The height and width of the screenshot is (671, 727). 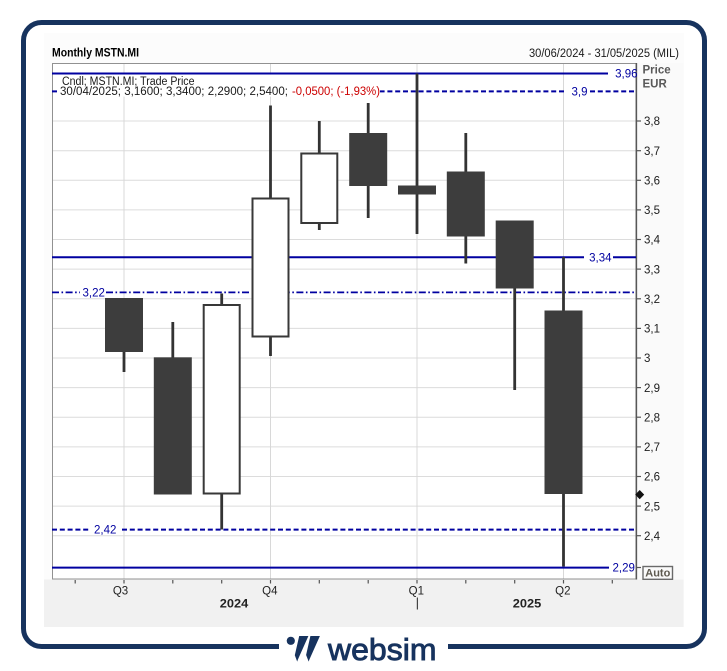 What do you see at coordinates (527, 604) in the screenshot?
I see `svg-text: 2025` at bounding box center [527, 604].